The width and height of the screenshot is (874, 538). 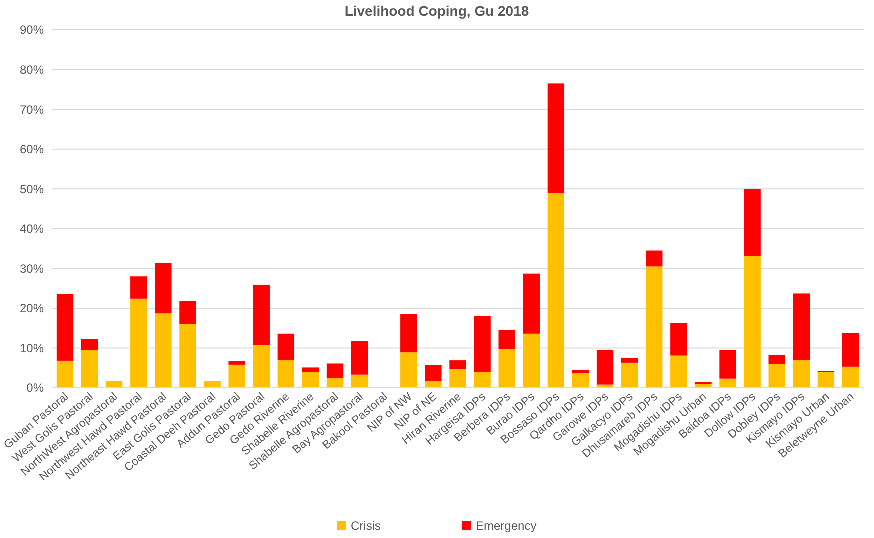 I want to click on y-tick-label: 20%, so click(x=32, y=309).